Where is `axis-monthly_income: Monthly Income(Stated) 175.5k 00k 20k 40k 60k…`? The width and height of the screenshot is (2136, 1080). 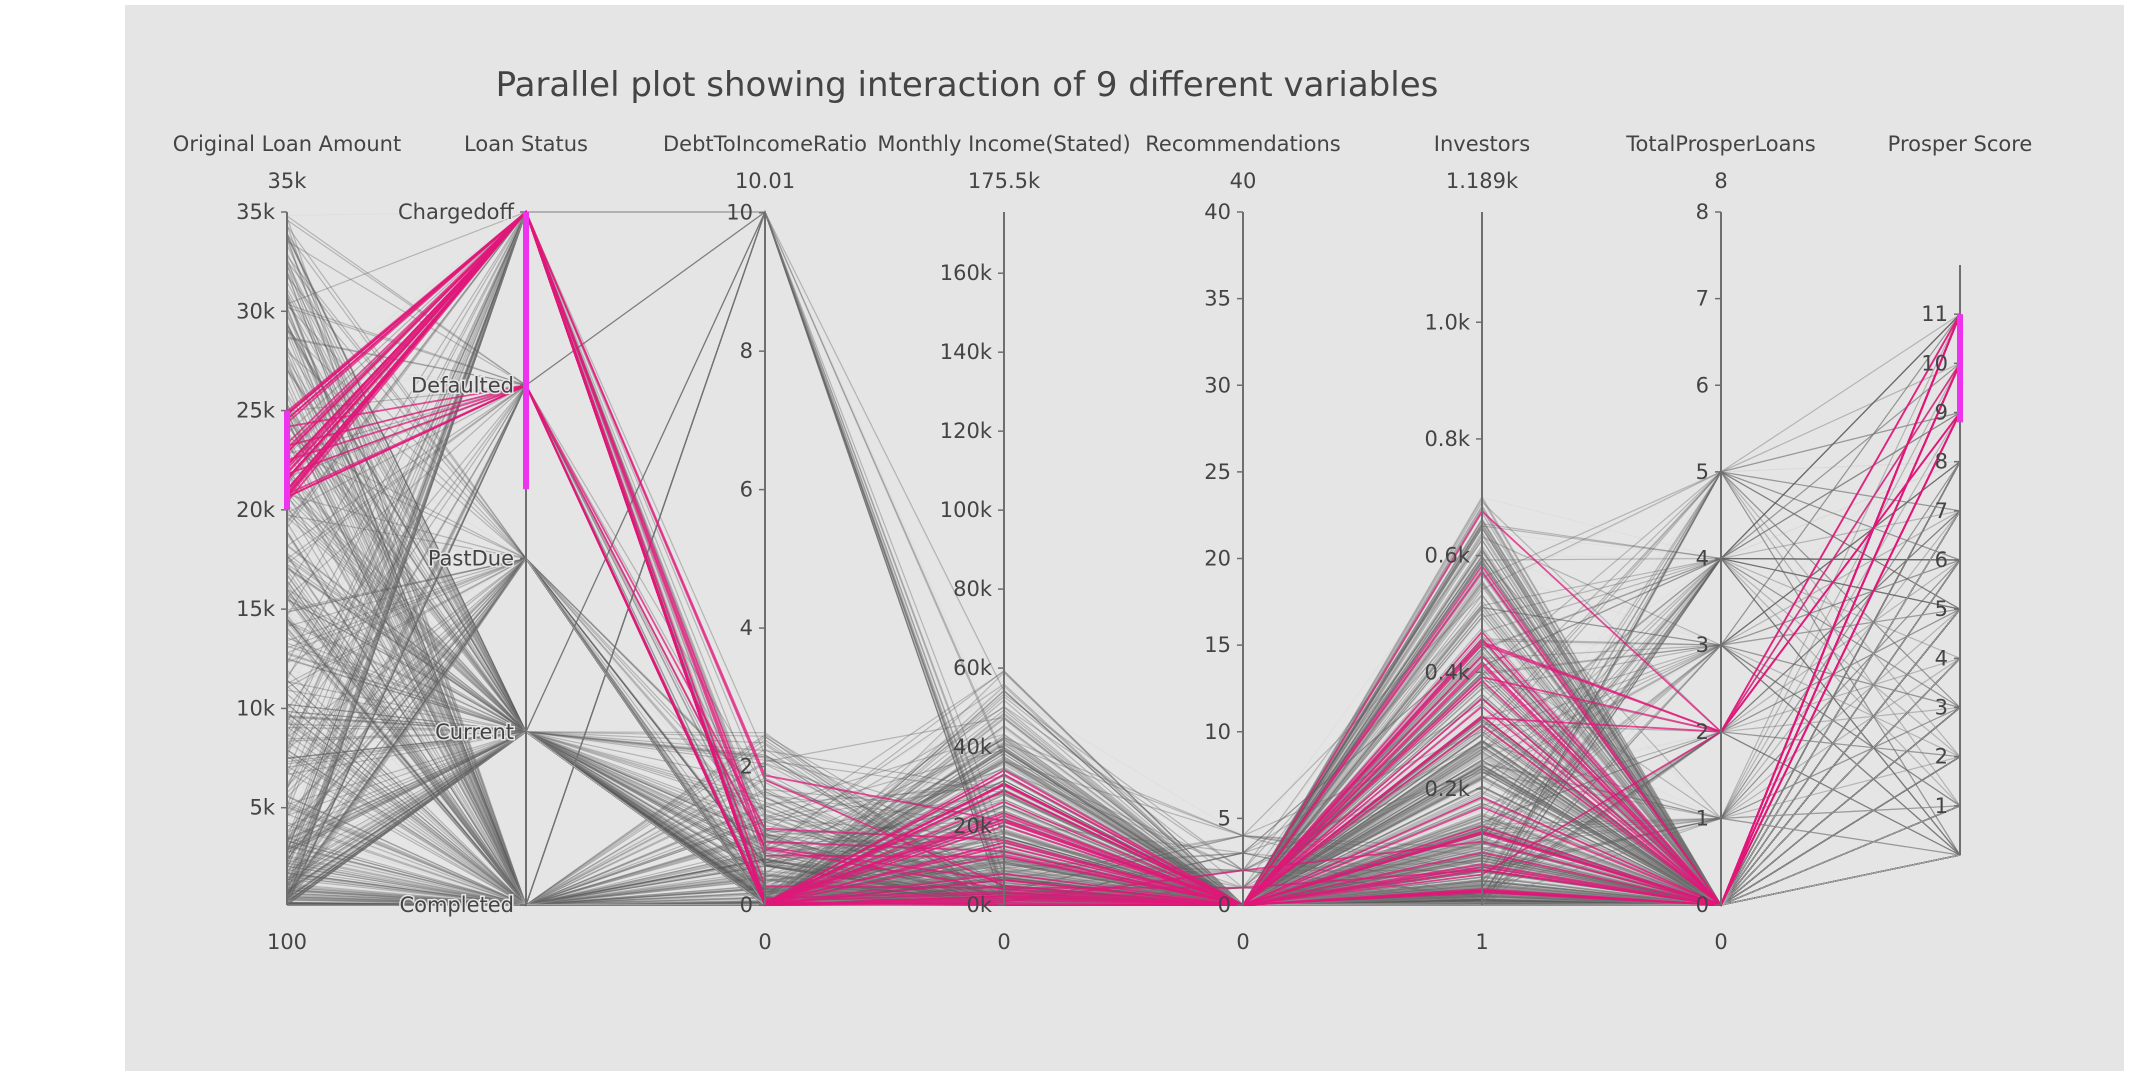 axis-monthly_income: Monthly Income(Stated) 175.5k 00k 20k 40k 60k… is located at coordinates (1003, 543).